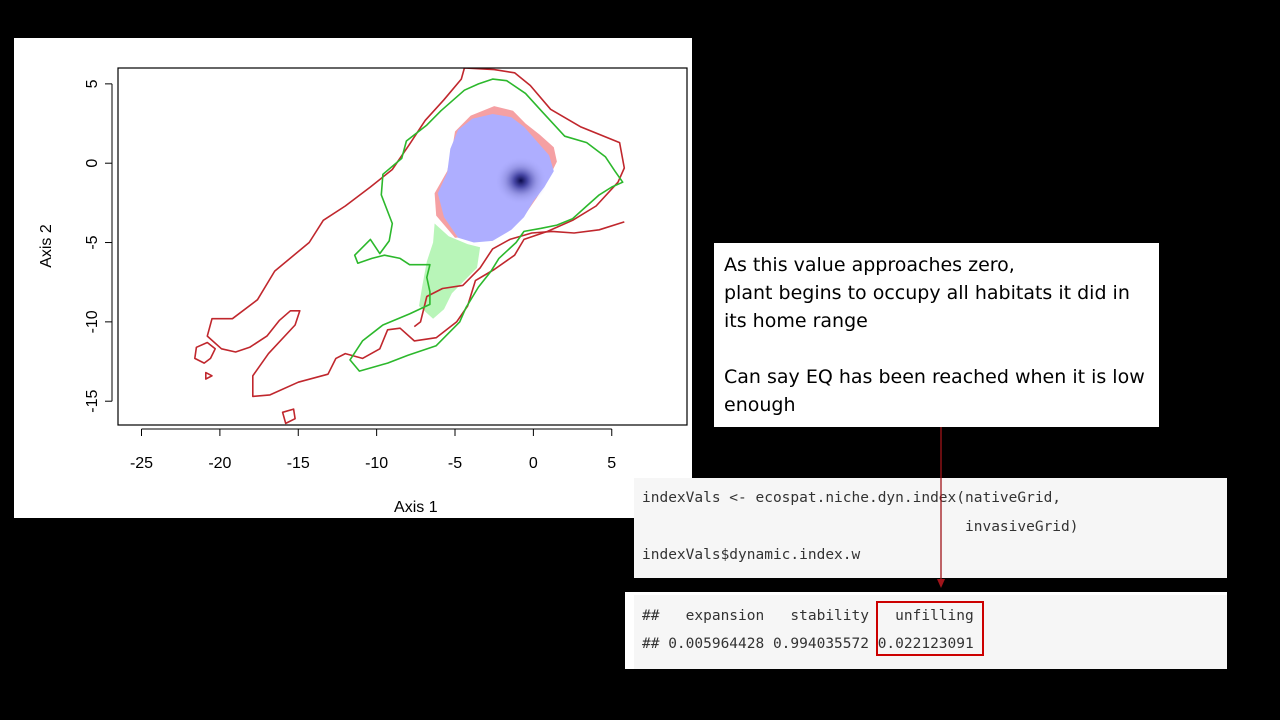 The image size is (1280, 720). What do you see at coordinates (92, 83) in the screenshot?
I see `y-tick-label: 5` at bounding box center [92, 83].